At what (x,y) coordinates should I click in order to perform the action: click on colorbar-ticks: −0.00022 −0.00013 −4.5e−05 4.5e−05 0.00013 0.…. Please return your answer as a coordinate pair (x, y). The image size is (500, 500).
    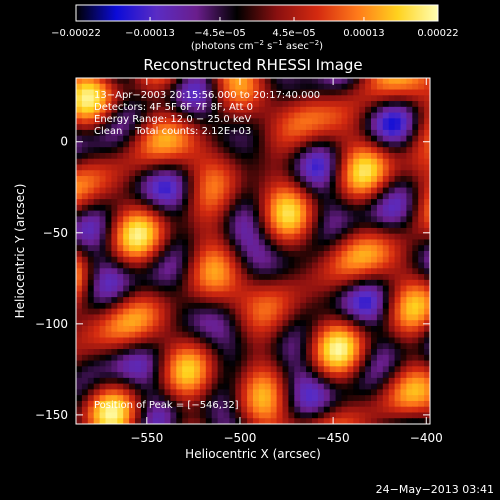
    Looking at the image, I should click on (255, 28).